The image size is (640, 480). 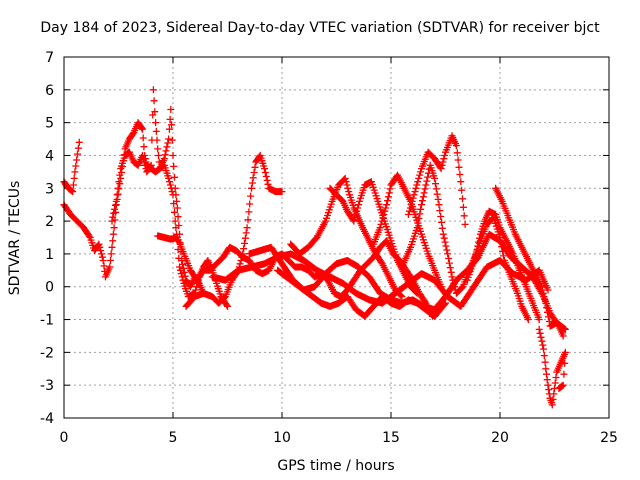 What do you see at coordinates (609, 438) in the screenshot?
I see `x-tick-label: 25` at bounding box center [609, 438].